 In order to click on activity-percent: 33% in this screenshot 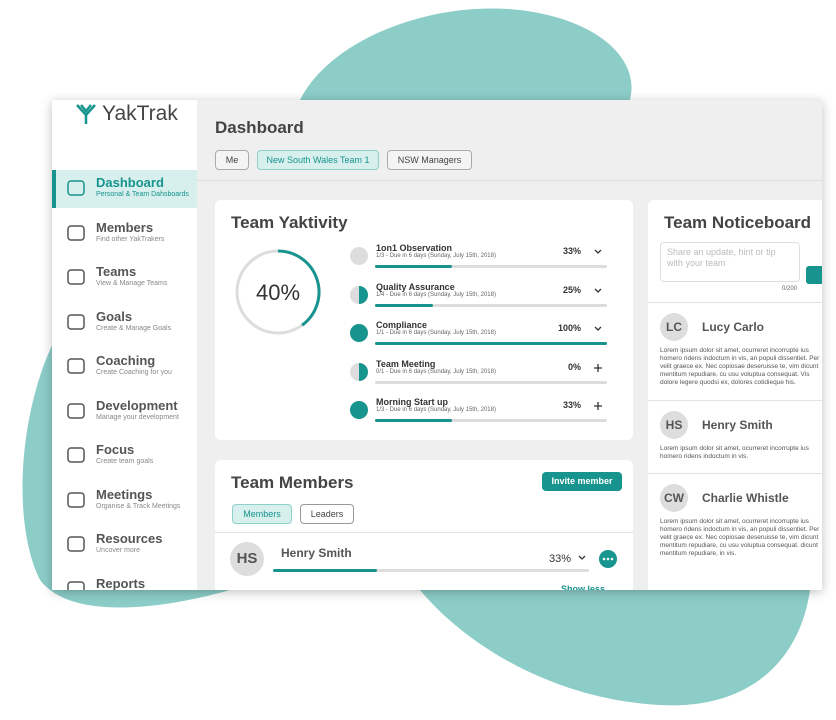, I will do `click(571, 405)`.